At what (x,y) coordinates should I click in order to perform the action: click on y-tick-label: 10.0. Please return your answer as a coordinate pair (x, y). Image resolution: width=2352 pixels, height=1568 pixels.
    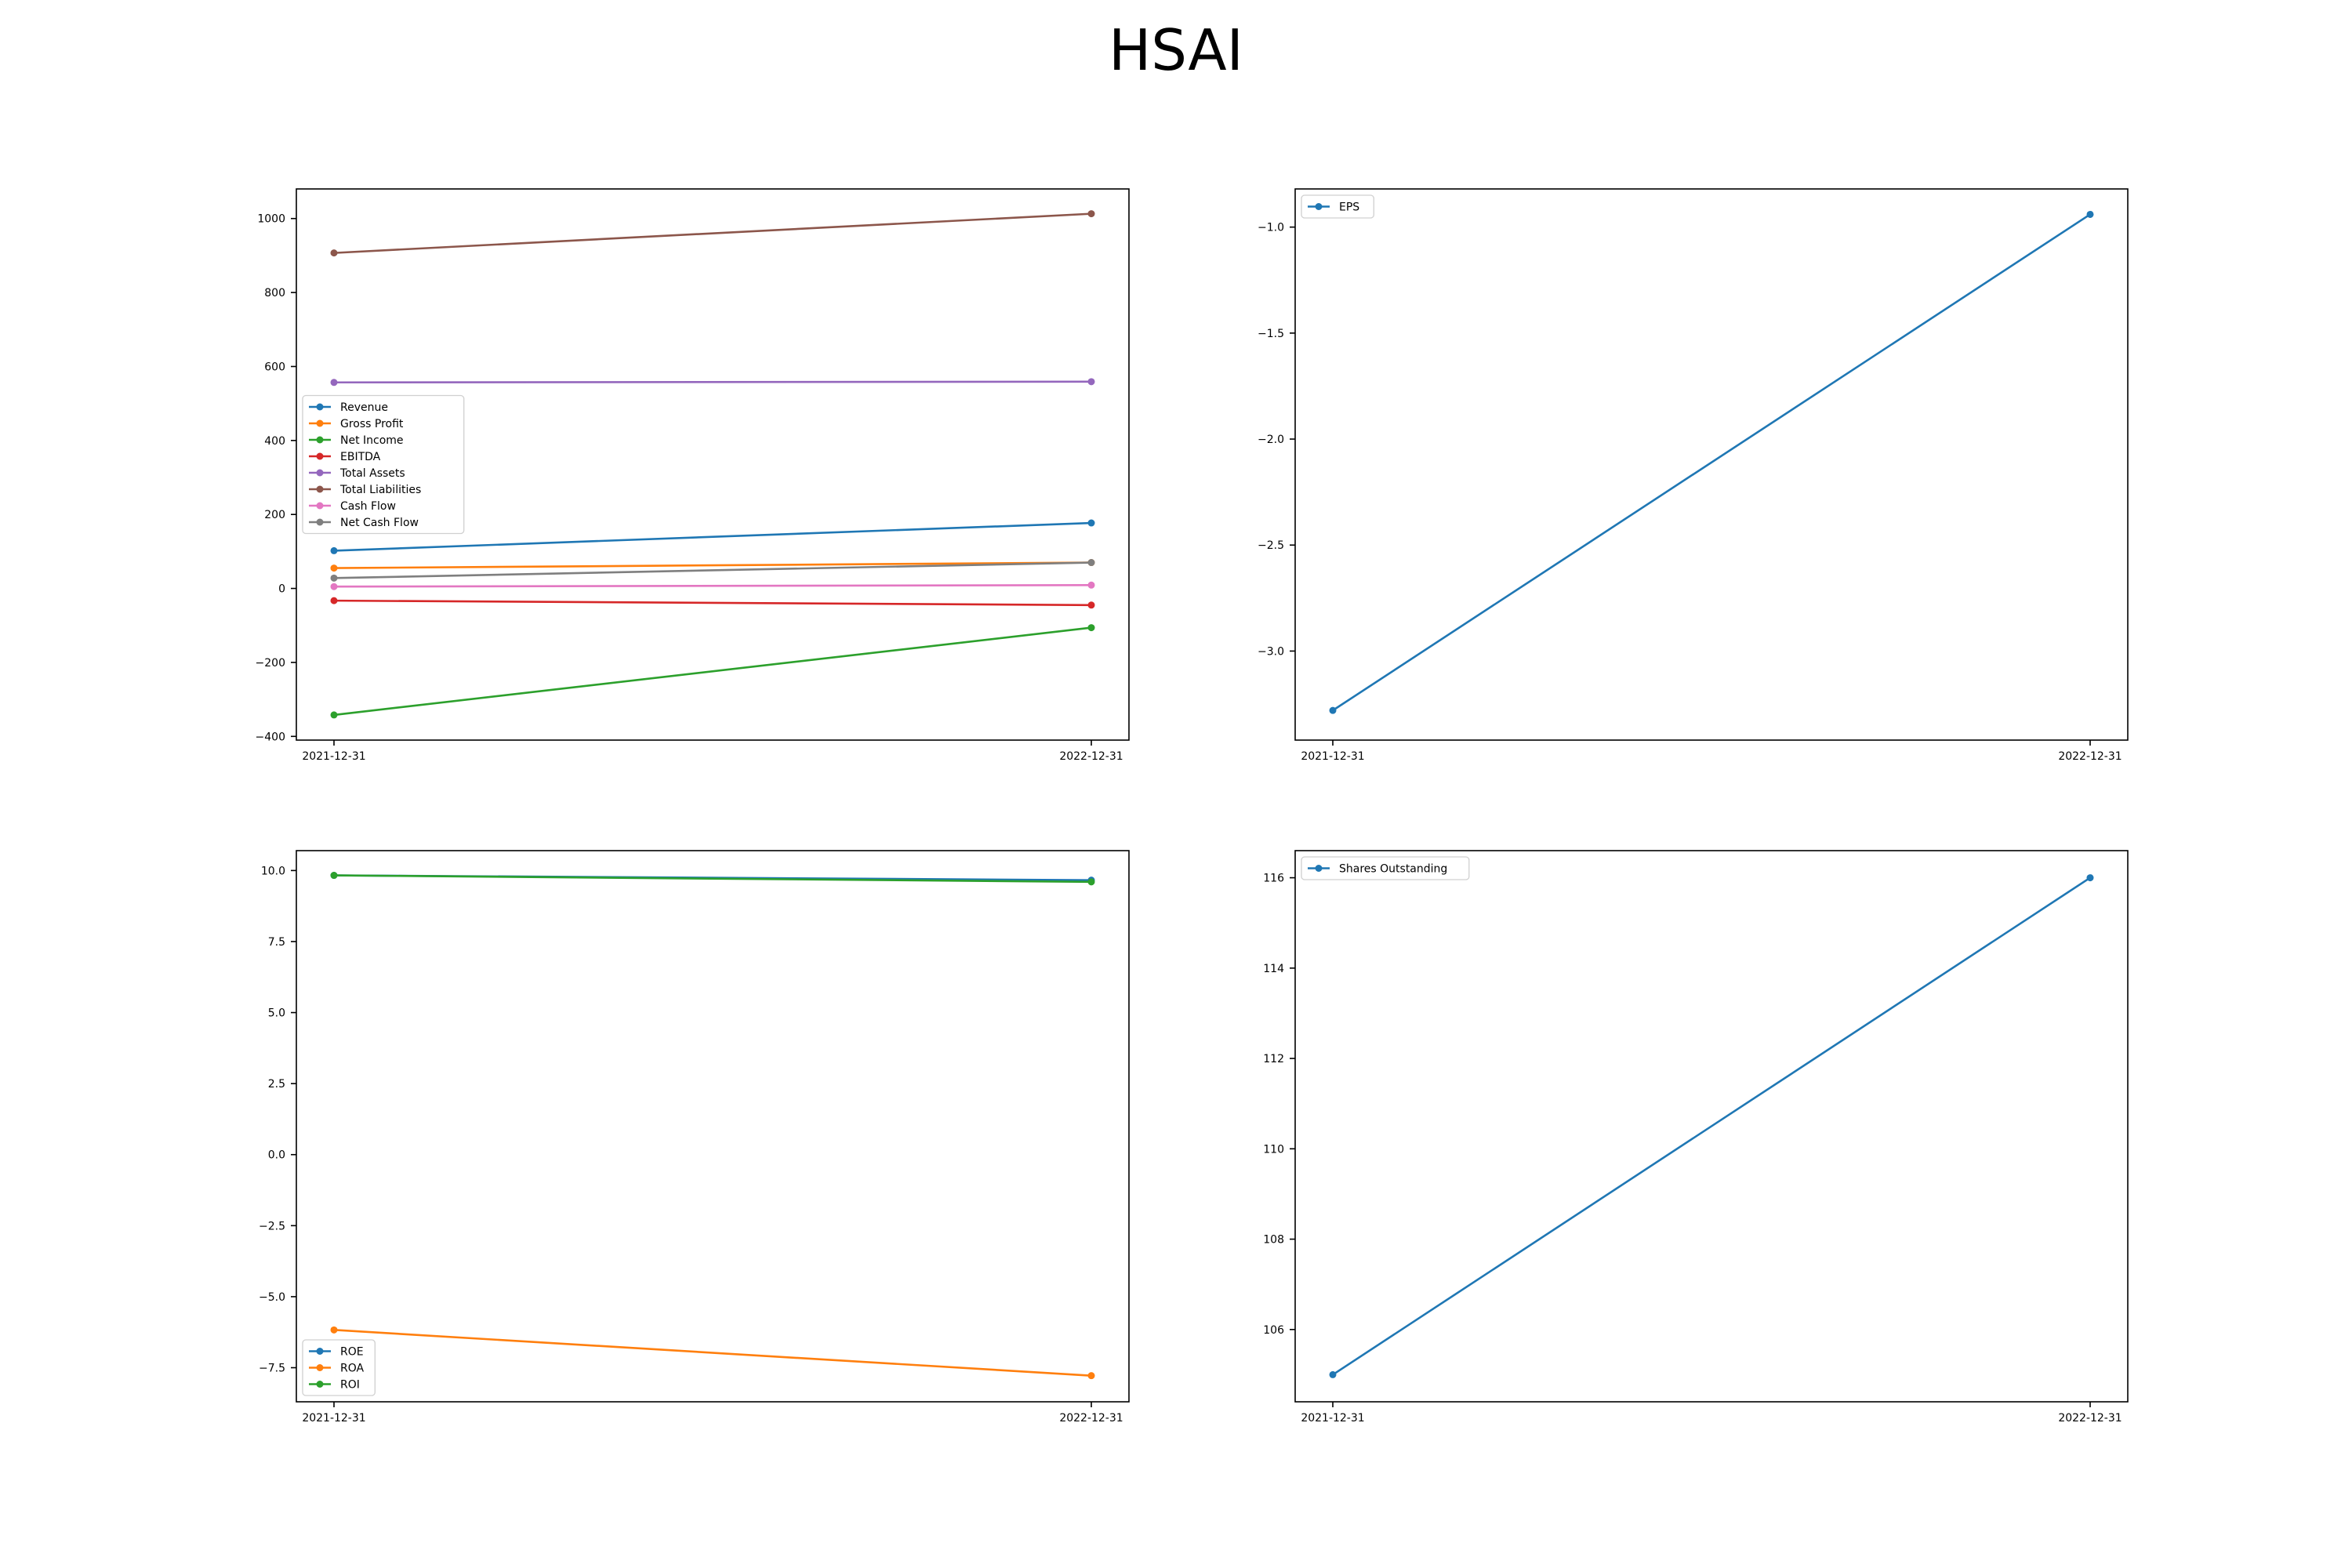
    Looking at the image, I should click on (273, 871).